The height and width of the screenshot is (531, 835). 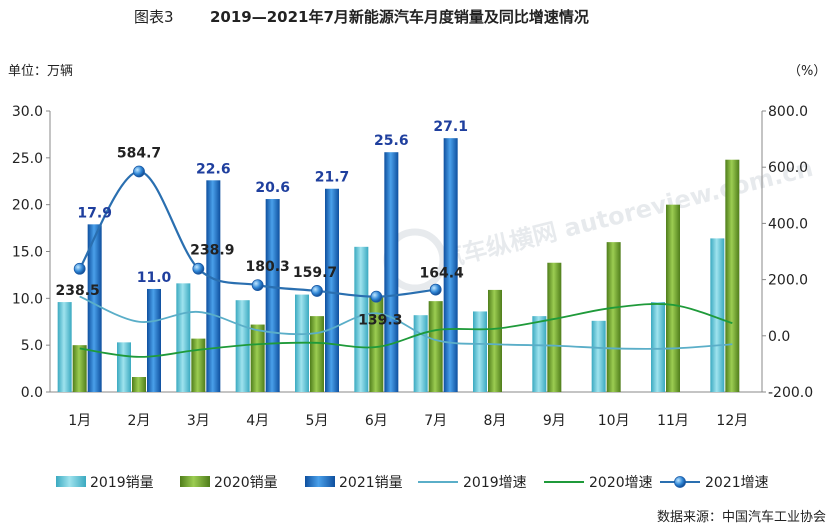 What do you see at coordinates (495, 483) in the screenshot?
I see `legend-label: 2019增速` at bounding box center [495, 483].